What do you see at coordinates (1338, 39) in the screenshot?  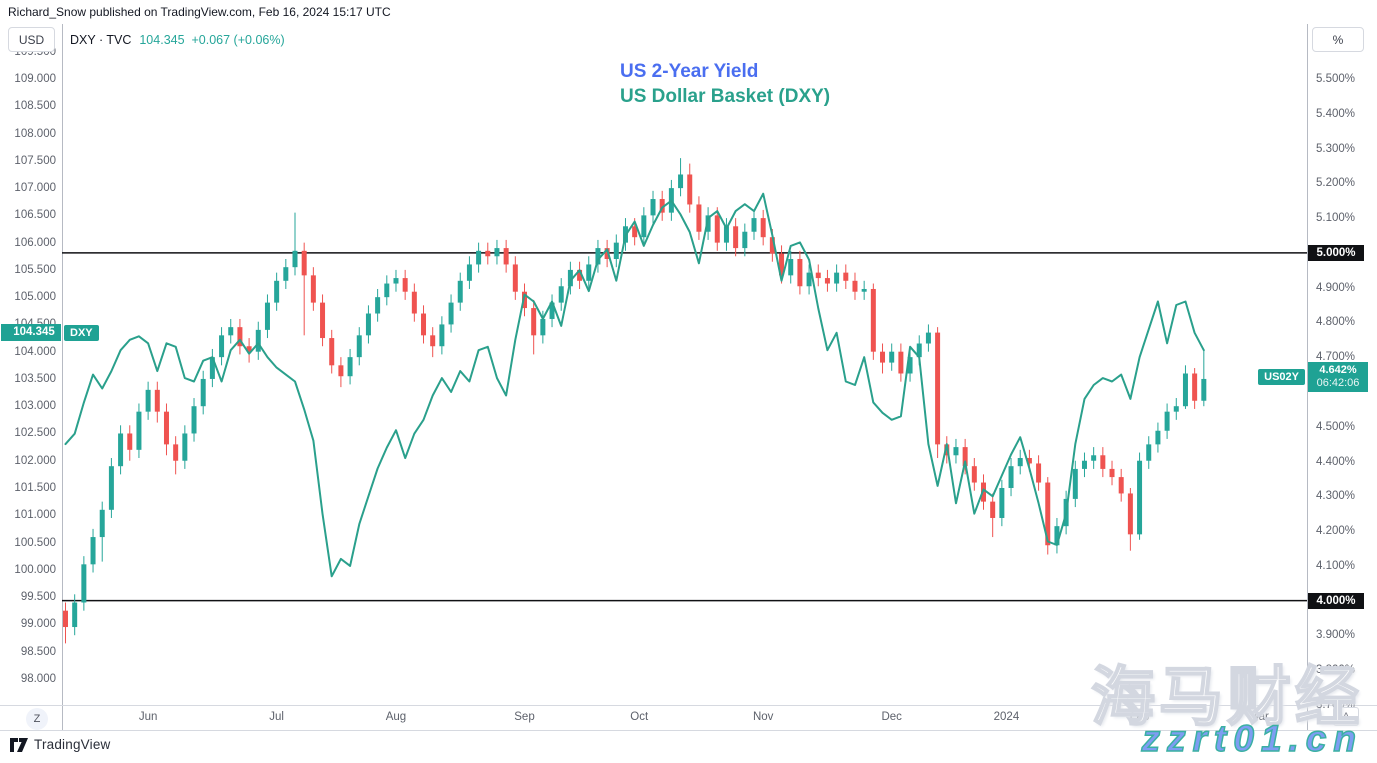 I see `percent-unit-button: %` at bounding box center [1338, 39].